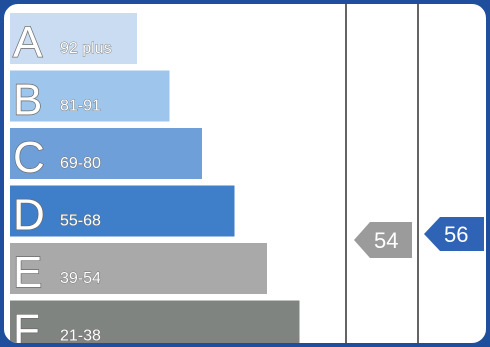 The image size is (490, 347). Describe the element at coordinates (106, 153) in the screenshot. I see `bar-c` at that location.